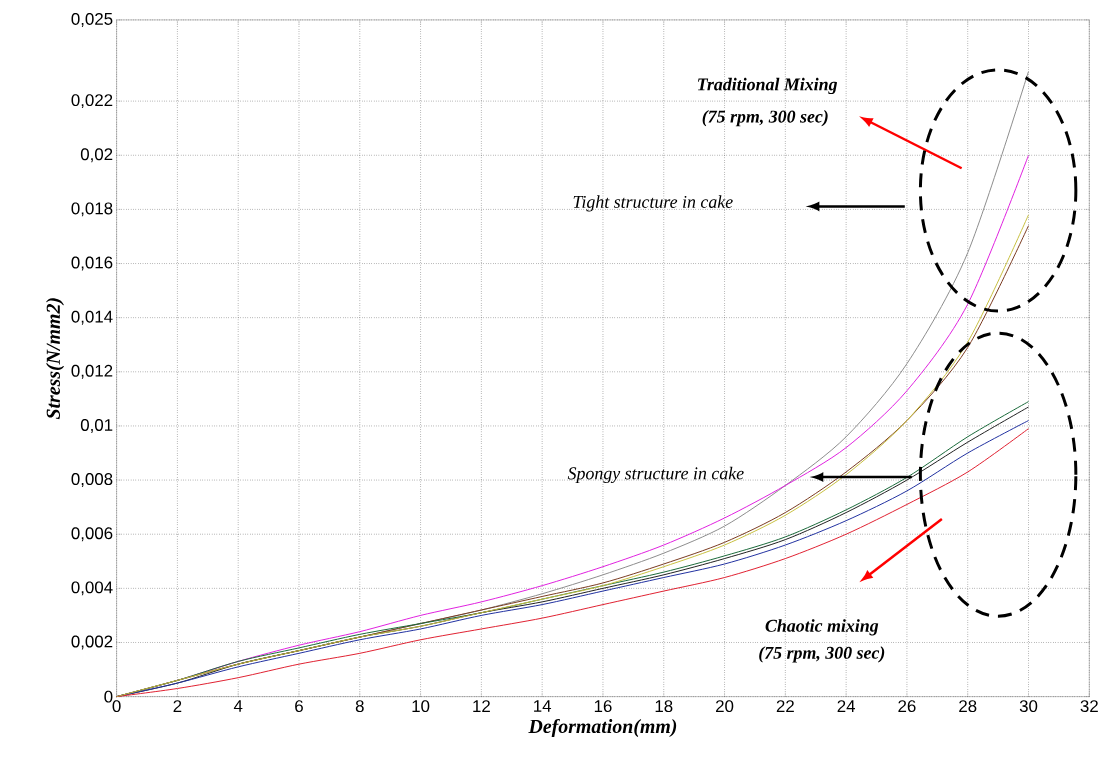  I want to click on x-tick-label: 14, so click(543, 705).